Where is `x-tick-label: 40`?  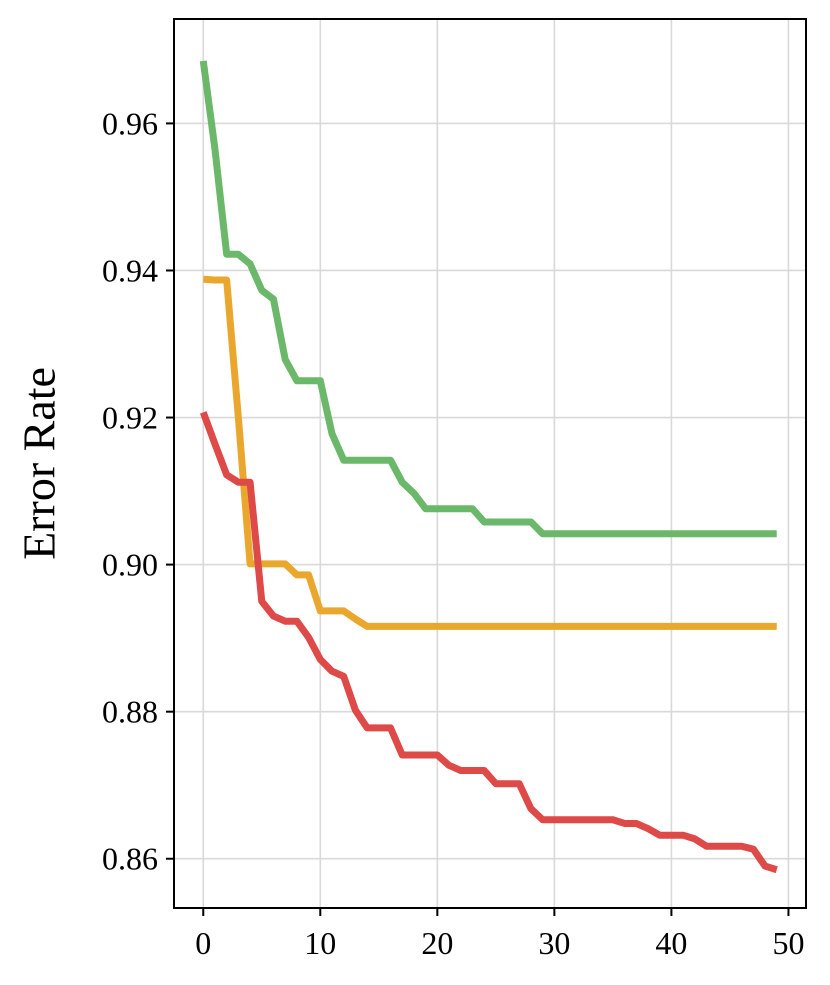
x-tick-label: 40 is located at coordinates (671, 943).